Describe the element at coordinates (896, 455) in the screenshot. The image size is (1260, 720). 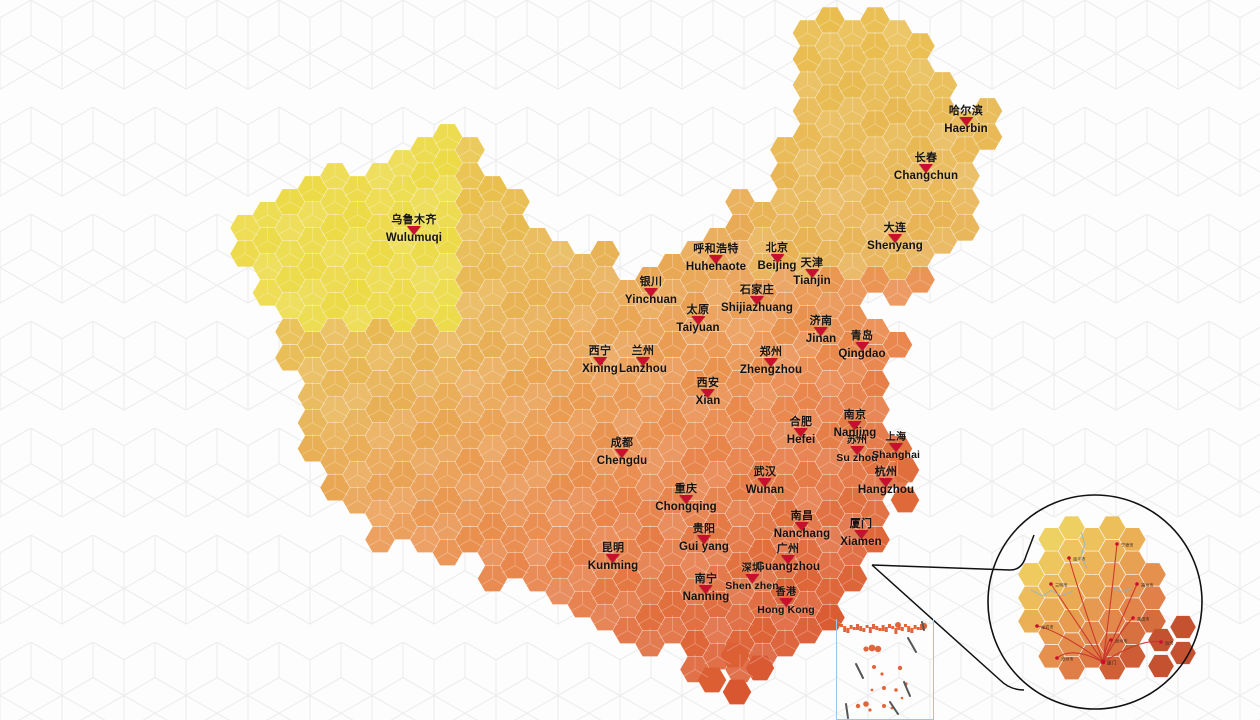
I see `city-name-en: Shanghai` at that location.